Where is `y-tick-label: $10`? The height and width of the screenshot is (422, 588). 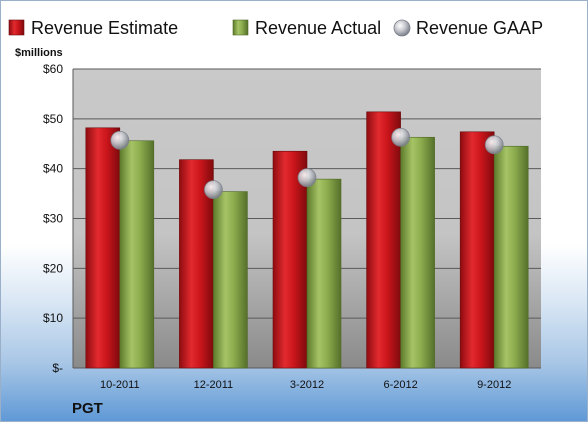 y-tick-label: $10 is located at coordinates (53, 318).